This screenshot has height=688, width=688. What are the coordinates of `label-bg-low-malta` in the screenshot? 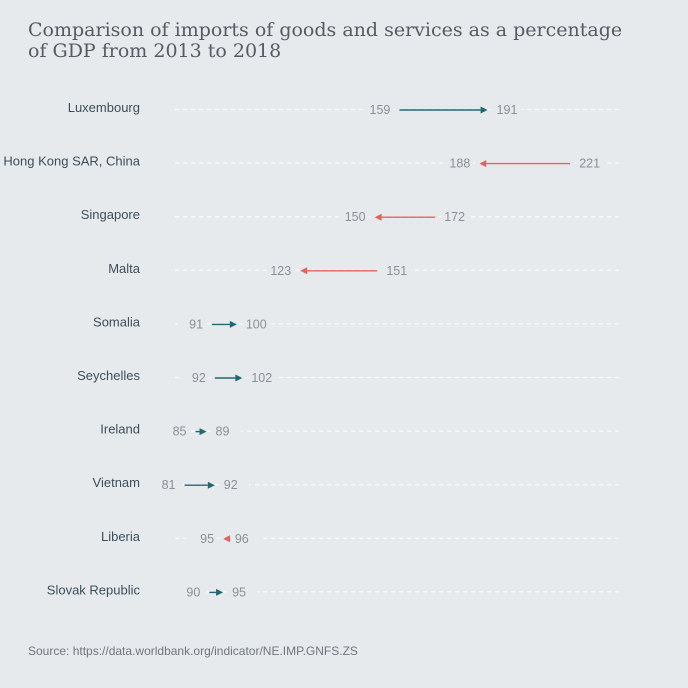 It's located at (280, 269).